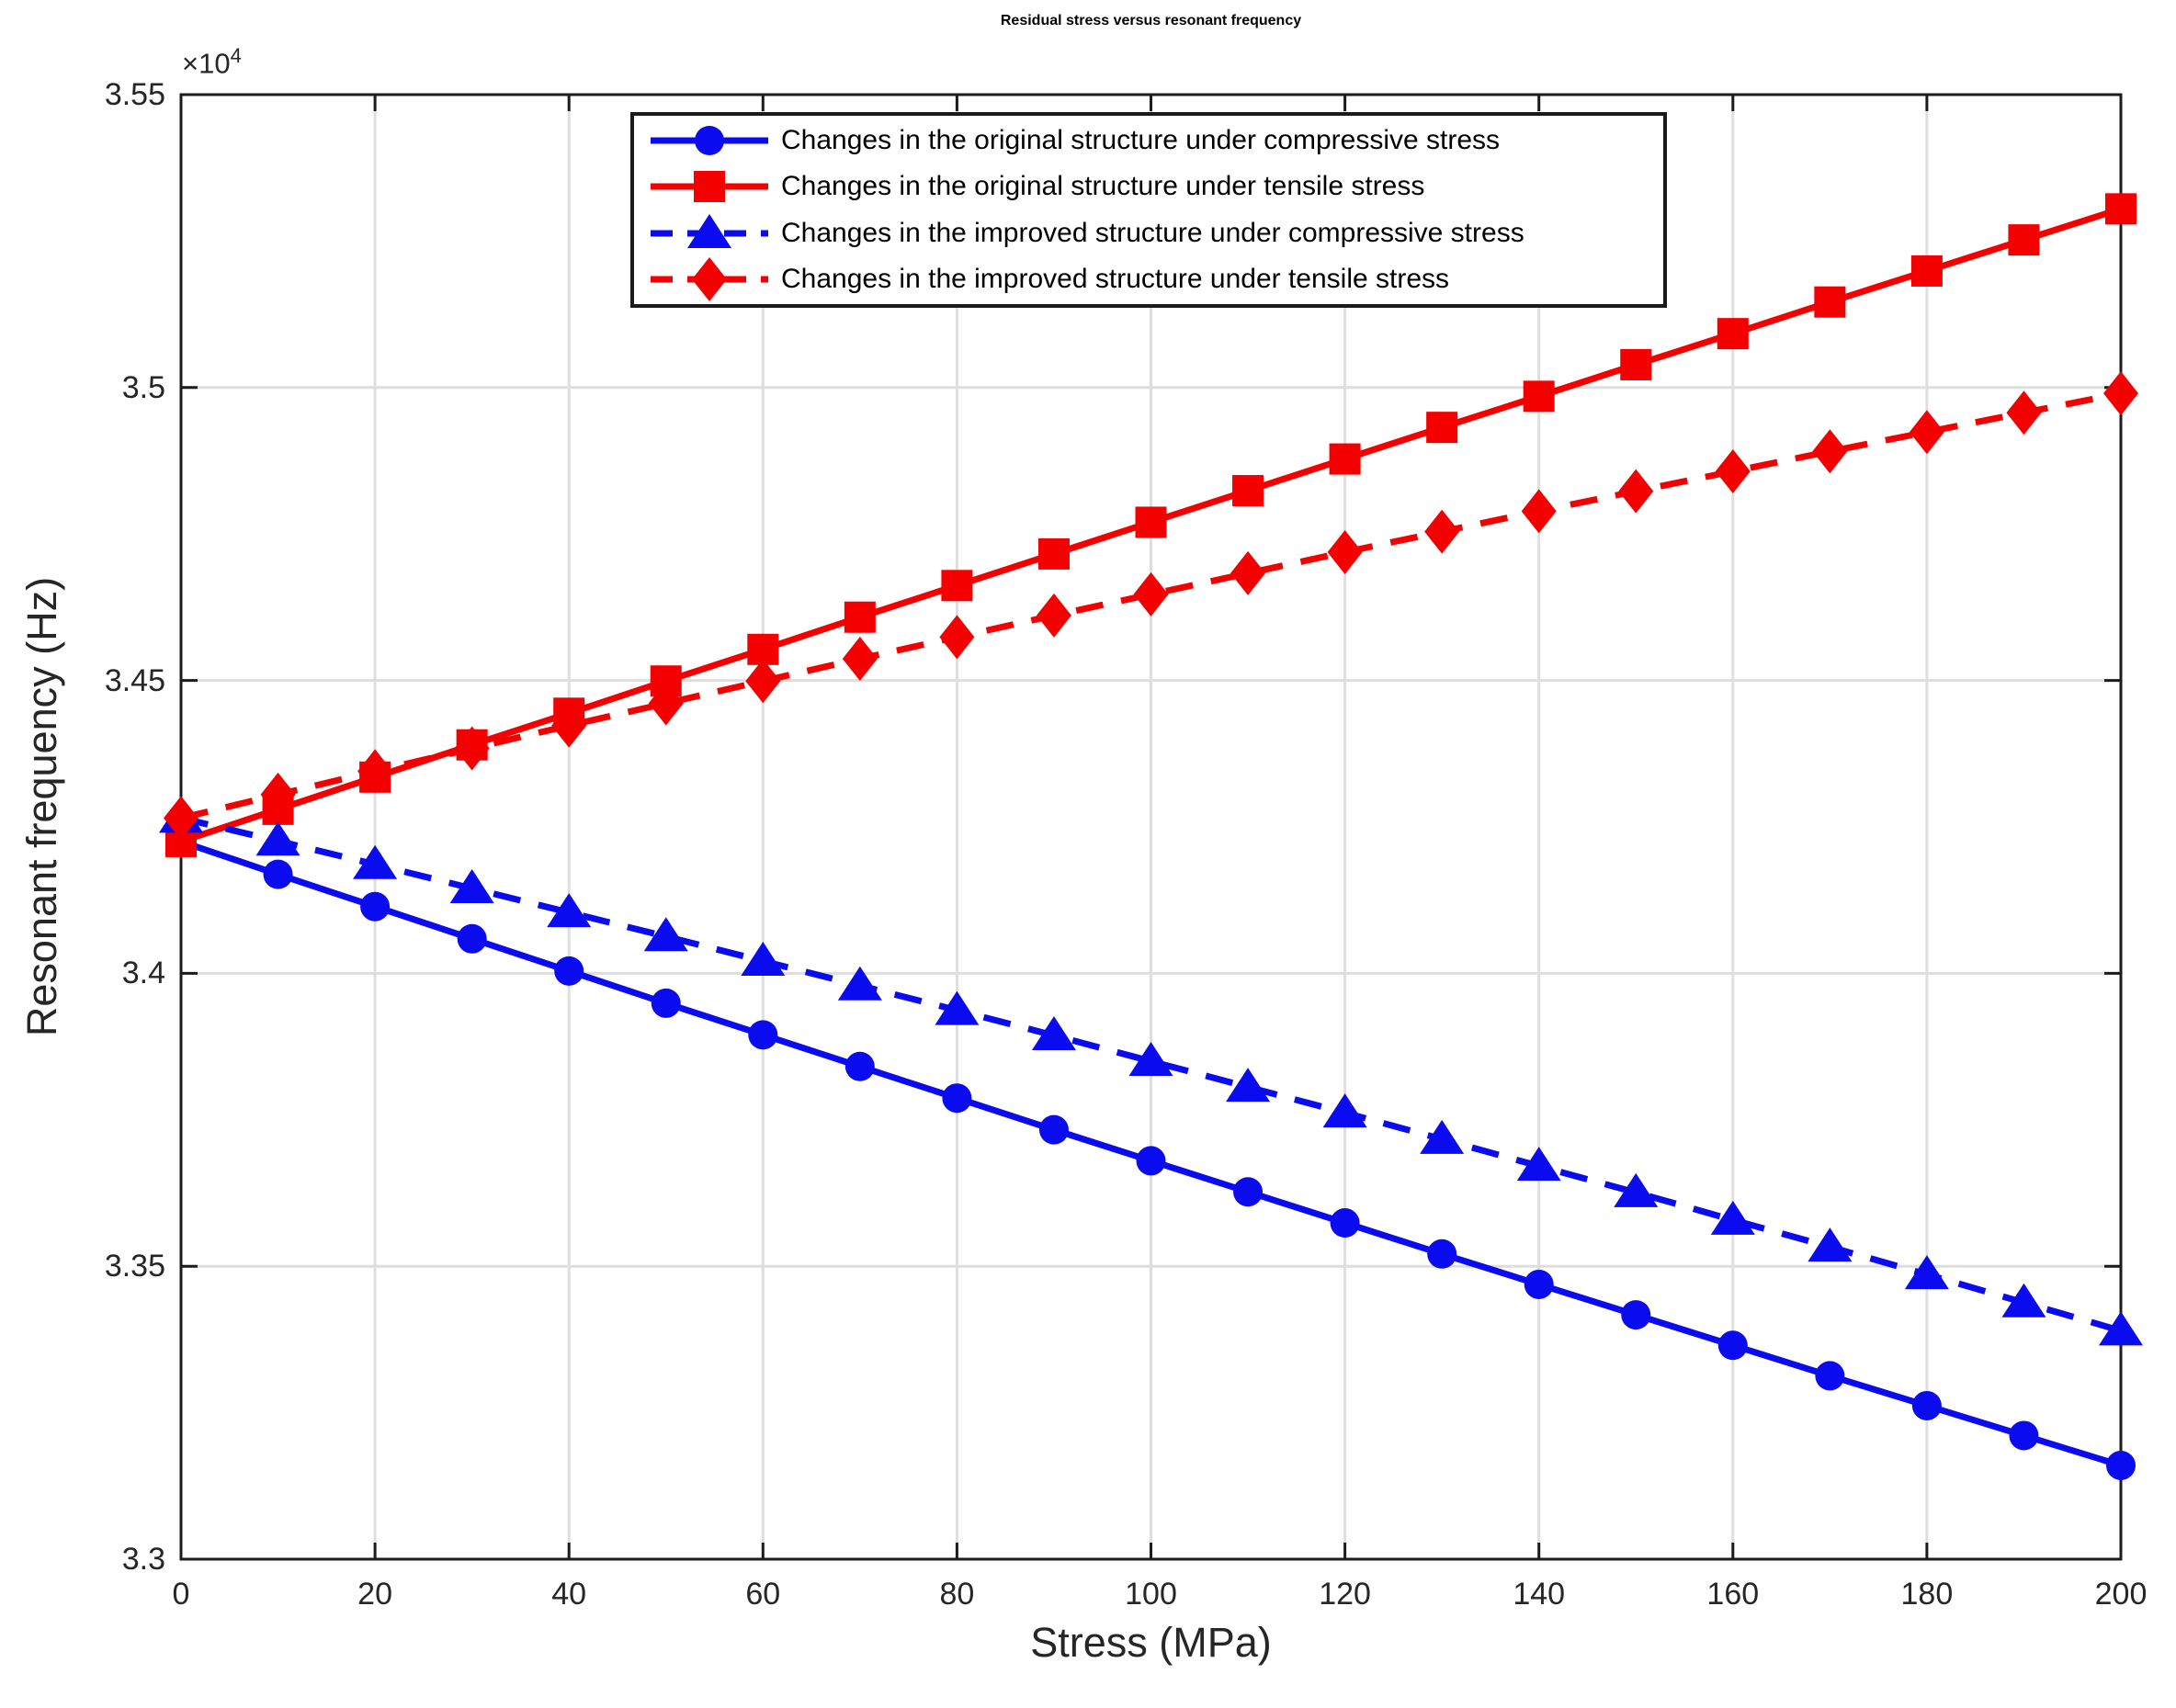 This screenshot has height=1708, width=2176. I want to click on legend-sample-diamond, so click(709, 279).